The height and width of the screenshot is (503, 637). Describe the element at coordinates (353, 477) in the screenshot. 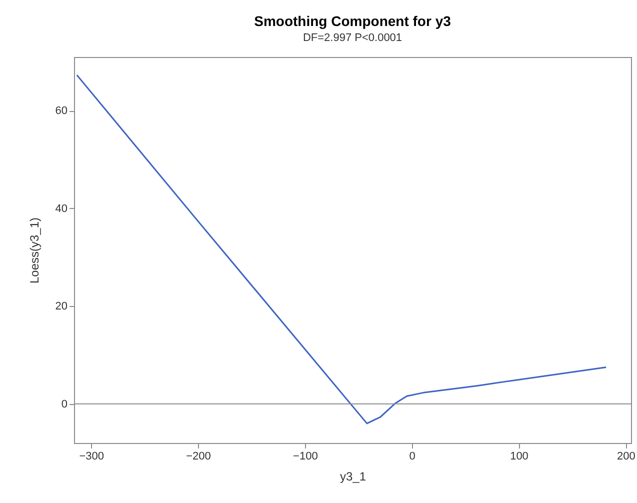

I see `x-axis-title: y3_1` at that location.